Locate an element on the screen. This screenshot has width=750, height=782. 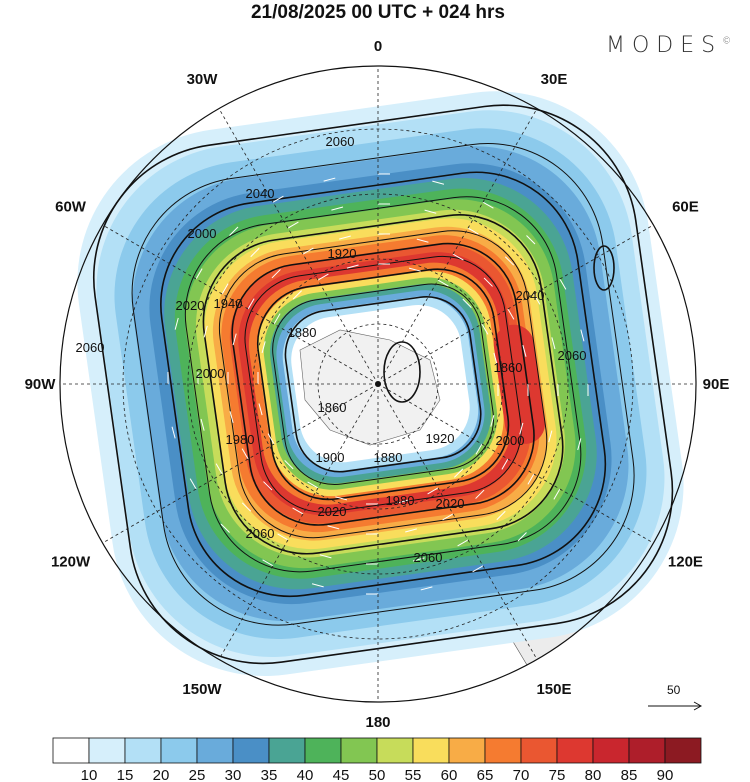
colorbar-label: 60 is located at coordinates (449, 774).